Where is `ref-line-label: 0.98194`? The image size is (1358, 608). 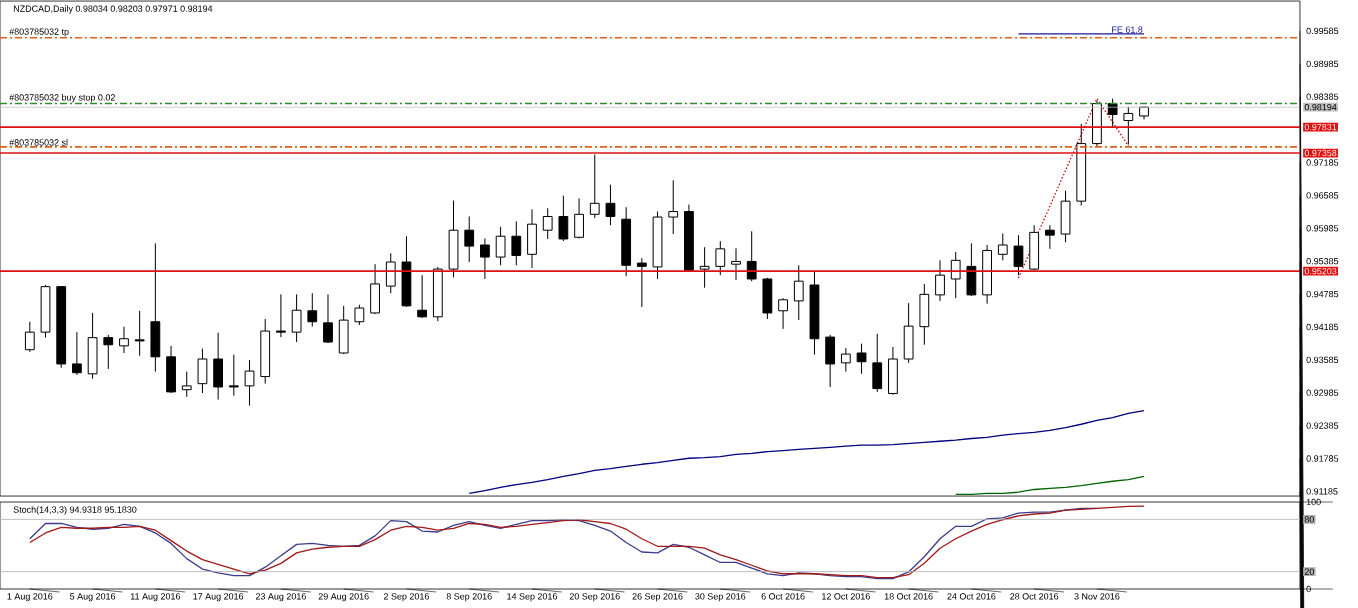
ref-line-label: 0.98194 is located at coordinates (1320, 107).